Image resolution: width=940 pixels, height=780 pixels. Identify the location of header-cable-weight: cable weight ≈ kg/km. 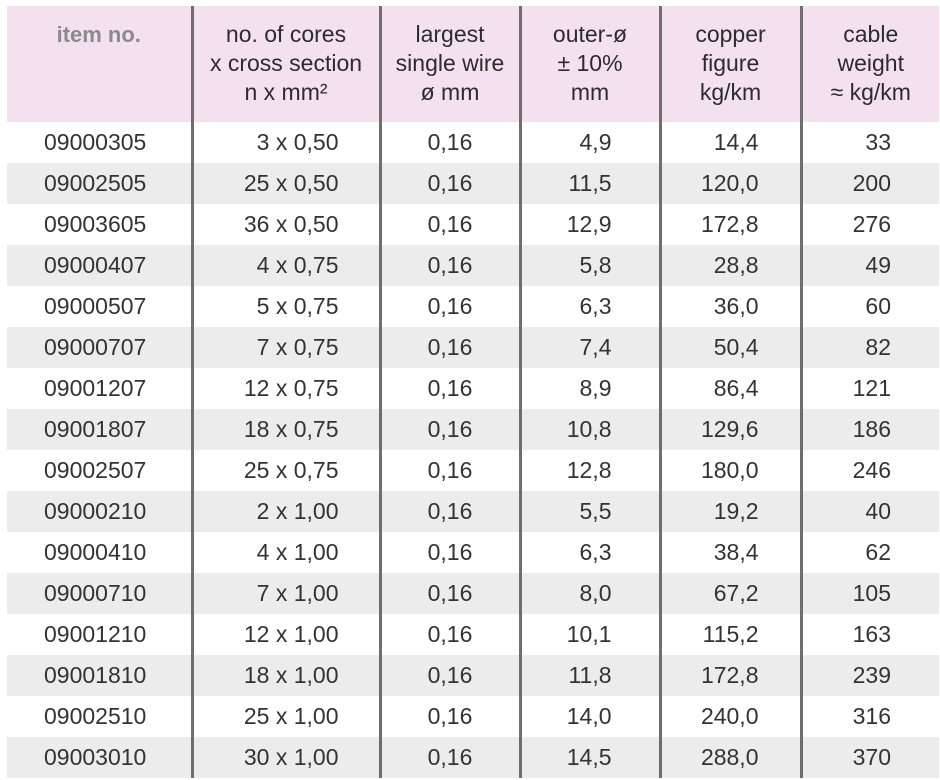
(870, 64).